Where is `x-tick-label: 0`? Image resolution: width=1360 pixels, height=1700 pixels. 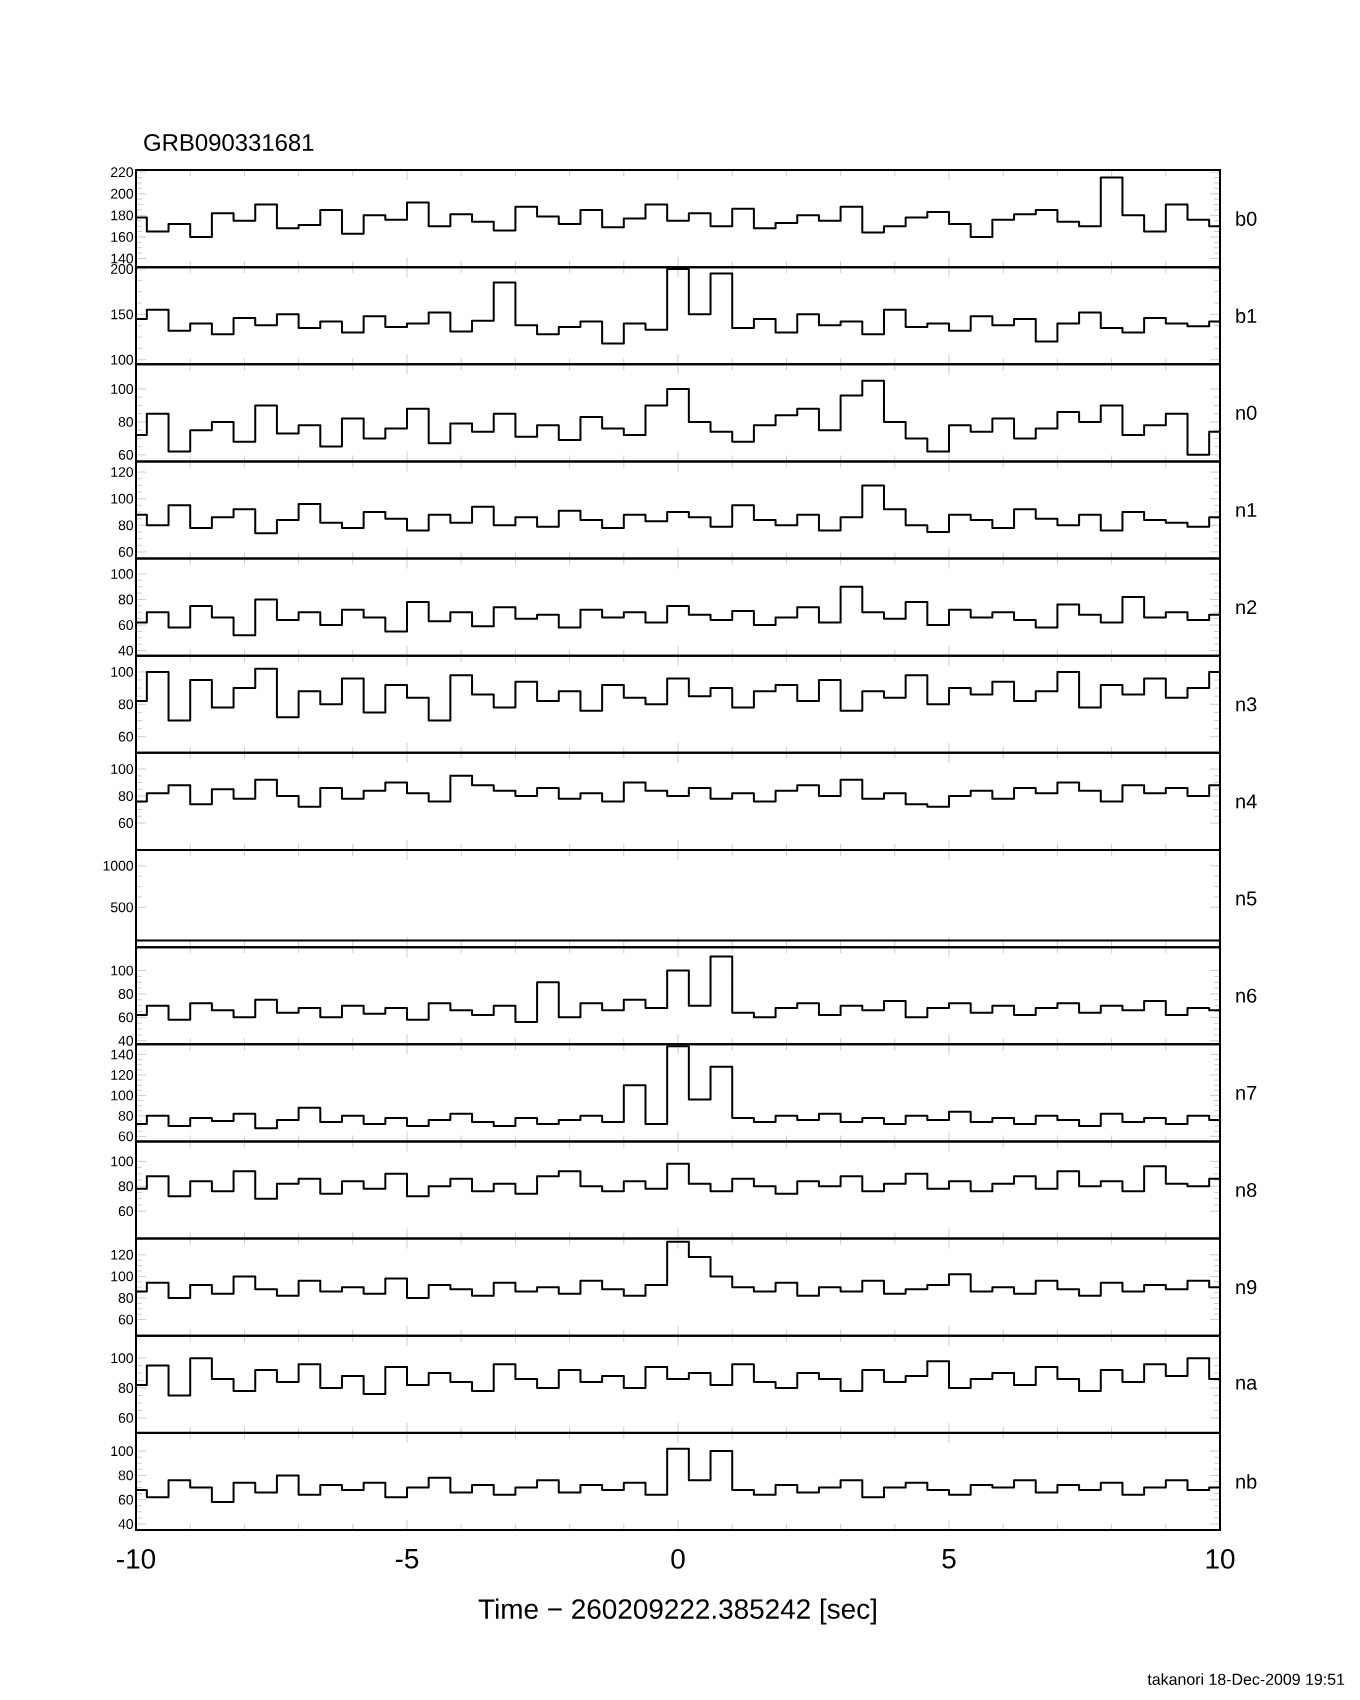 x-tick-label: 0 is located at coordinates (678, 1559).